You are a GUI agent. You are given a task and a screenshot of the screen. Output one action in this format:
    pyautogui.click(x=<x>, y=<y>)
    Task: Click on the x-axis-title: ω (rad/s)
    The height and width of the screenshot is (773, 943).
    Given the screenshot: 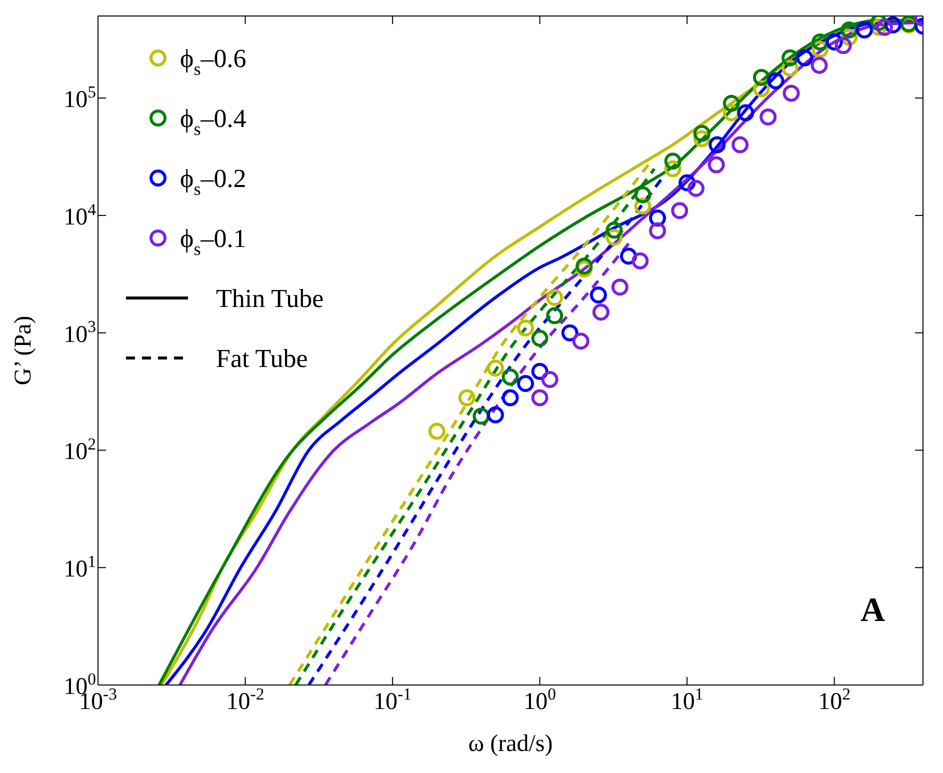 What is the action you would take?
    pyautogui.click(x=510, y=744)
    